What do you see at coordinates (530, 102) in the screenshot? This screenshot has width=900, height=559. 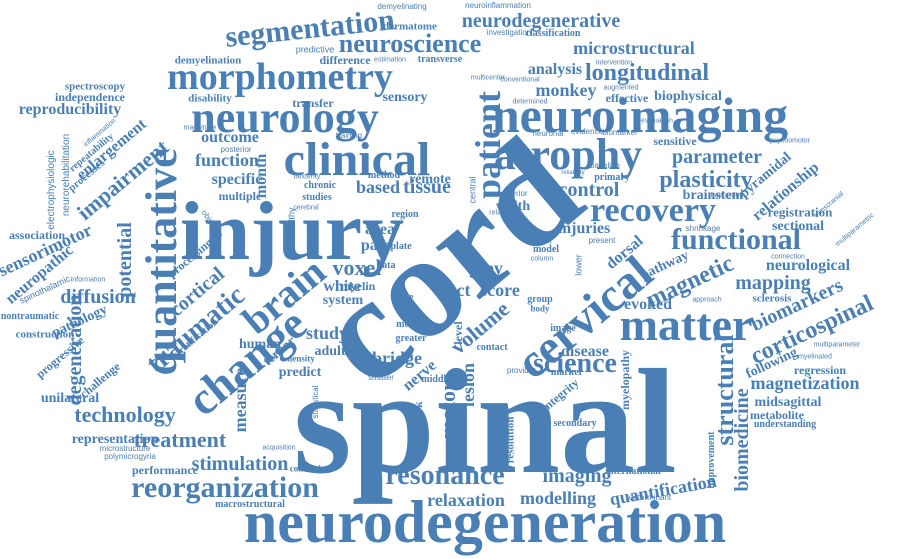 I see `word-determined: determined` at bounding box center [530, 102].